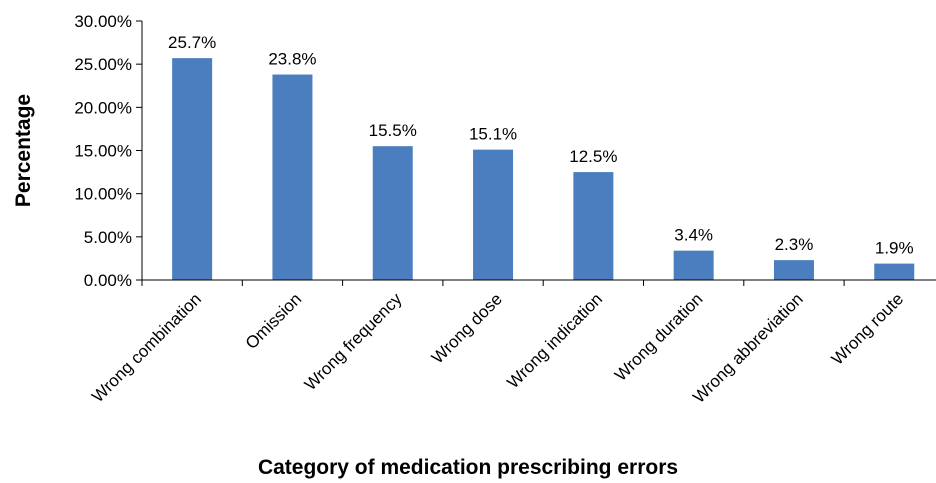 This screenshot has width=936, height=483. What do you see at coordinates (393, 130) in the screenshot?
I see `bar-value-label: 15.5%` at bounding box center [393, 130].